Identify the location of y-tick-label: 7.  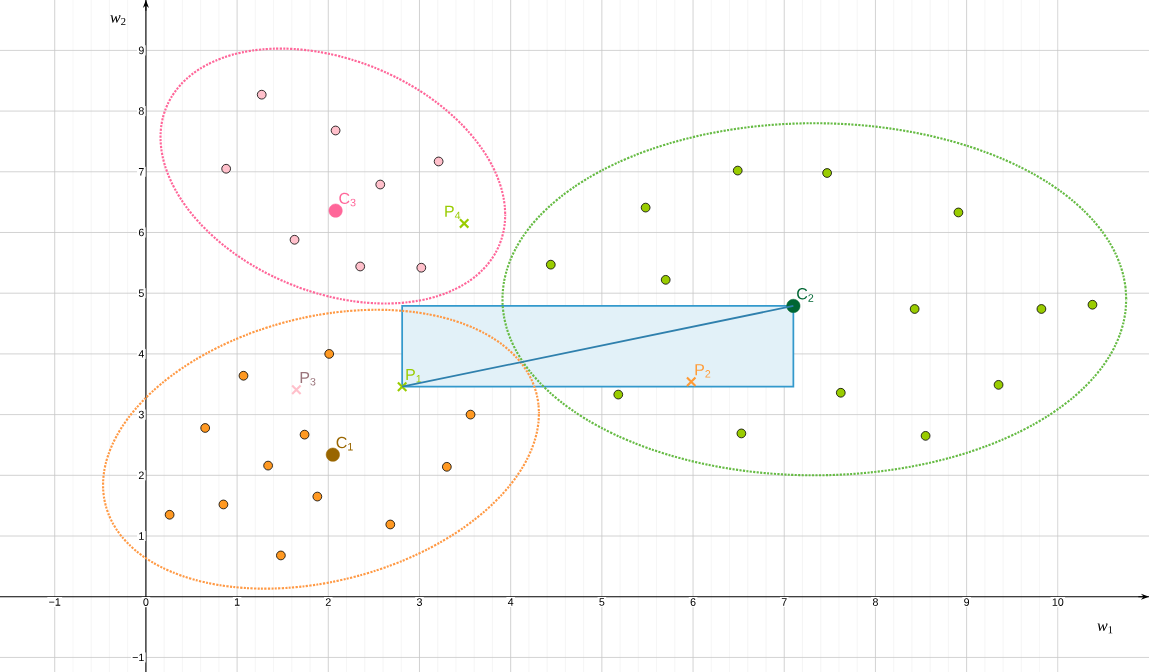
(141, 172).